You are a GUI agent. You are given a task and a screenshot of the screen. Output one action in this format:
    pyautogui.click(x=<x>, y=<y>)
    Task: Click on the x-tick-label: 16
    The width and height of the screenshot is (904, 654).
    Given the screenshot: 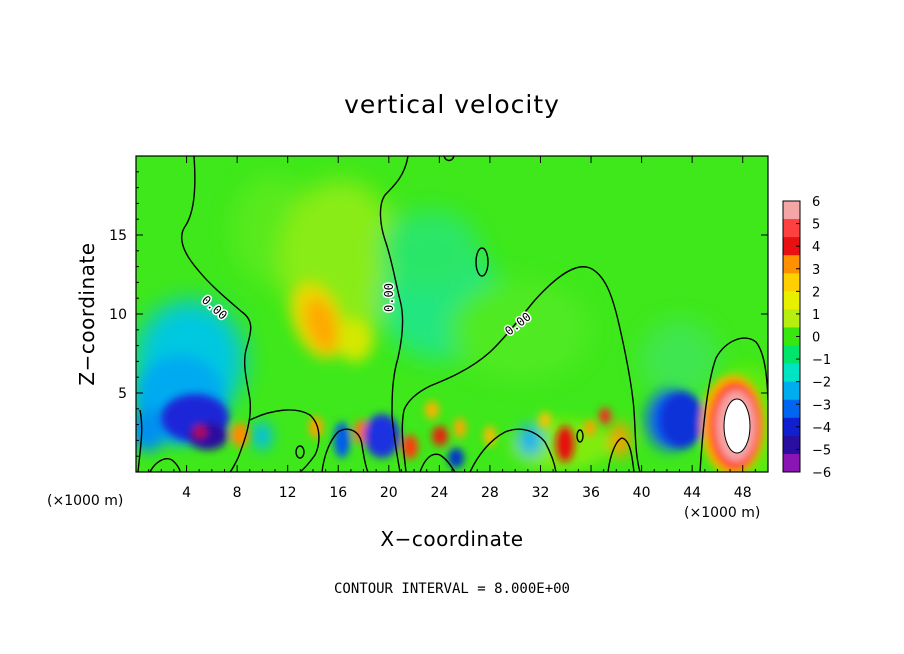 What is the action you would take?
    pyautogui.click(x=338, y=493)
    